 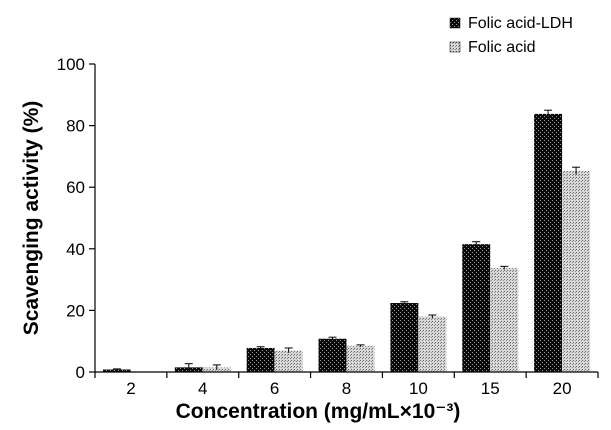 What do you see at coordinates (455, 47) in the screenshot?
I see `legend-swatch-folic-acid` at bounding box center [455, 47].